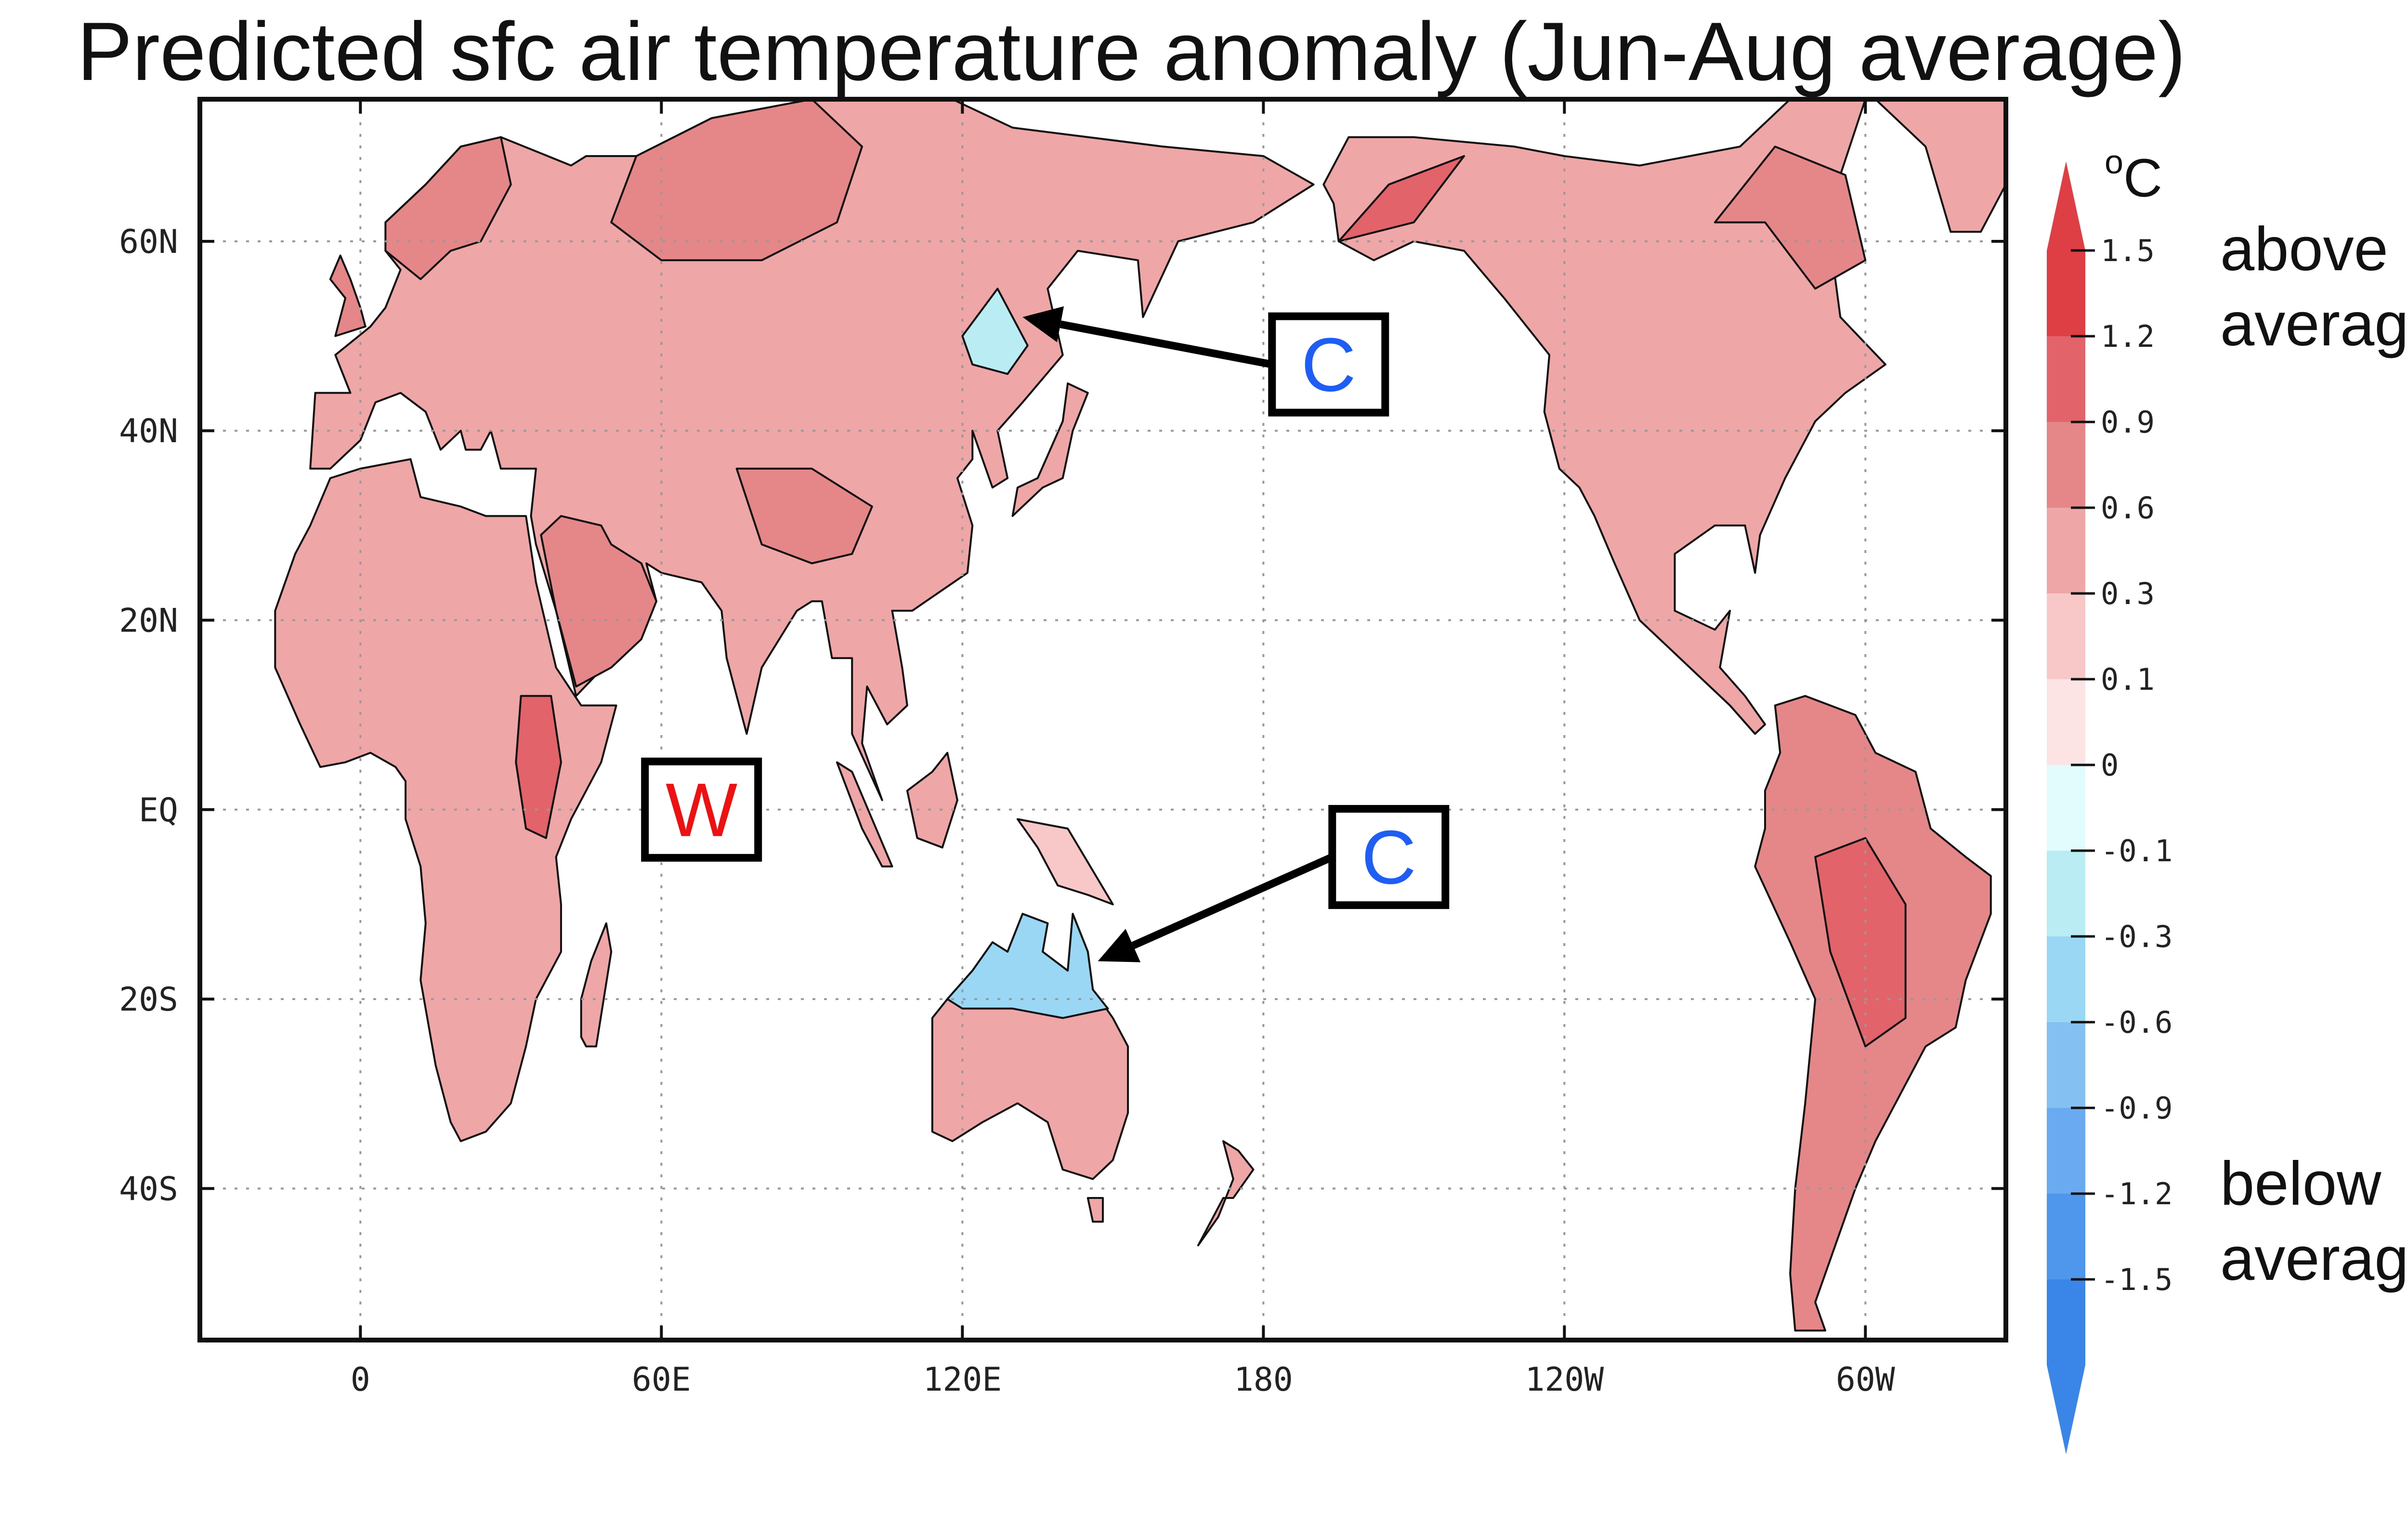 This screenshot has height=1513, width=2408. I want to click on y-tick-label: EQ, so click(158, 810).